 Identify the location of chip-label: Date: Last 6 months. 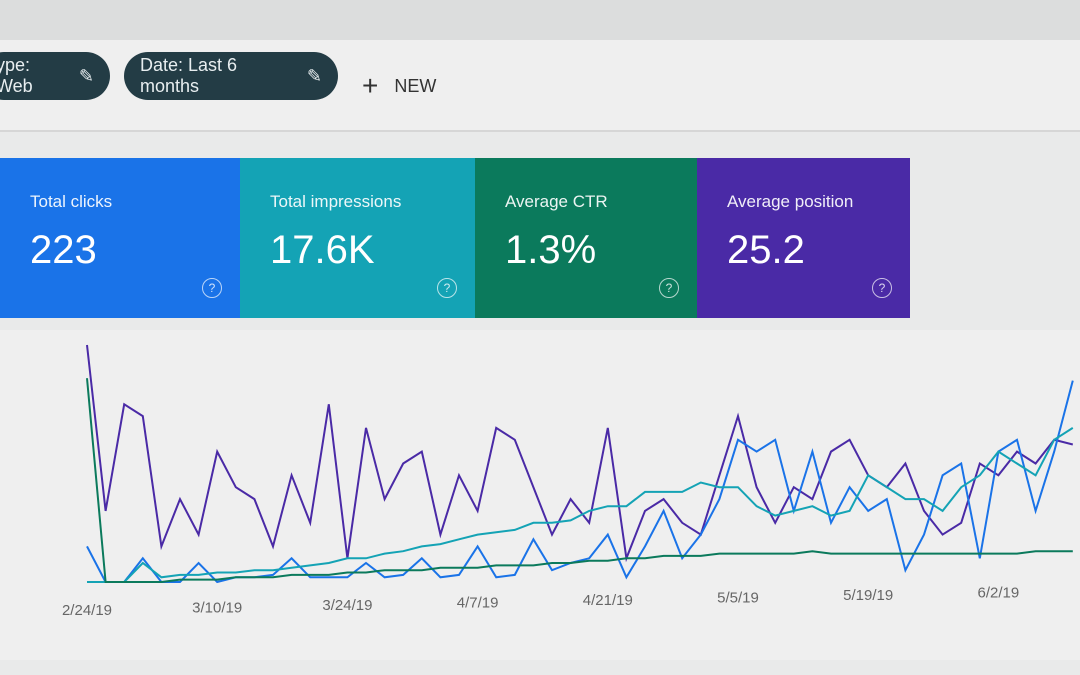
(189, 75).